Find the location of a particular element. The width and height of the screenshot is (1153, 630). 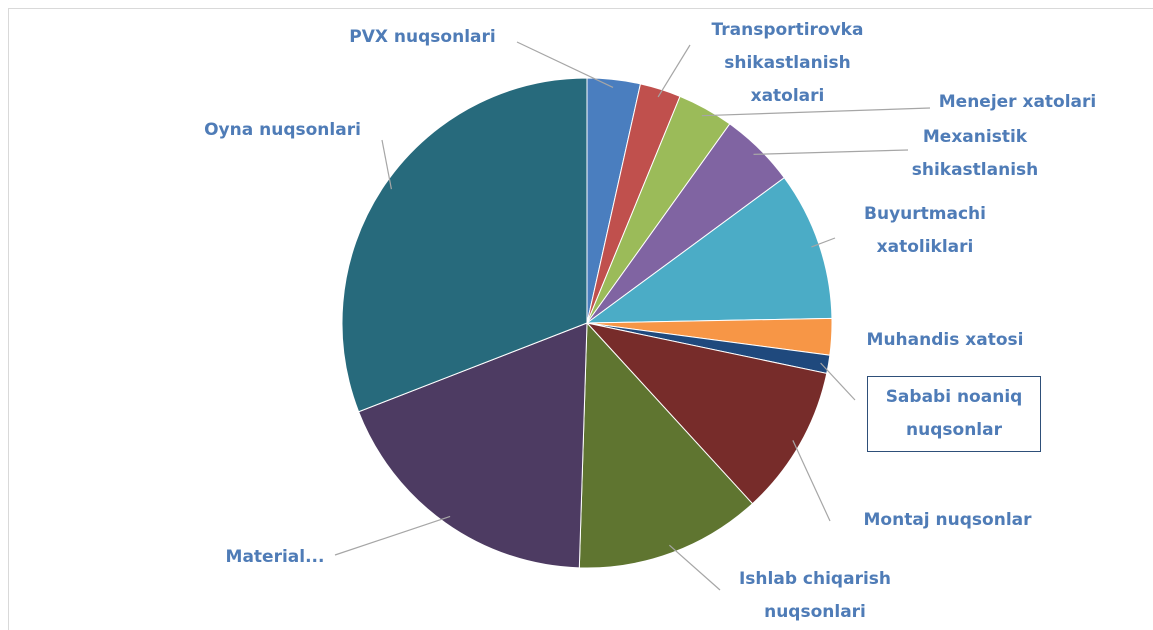

slice-label-box: Mexanistik shikastlanish is located at coordinates (975, 153).